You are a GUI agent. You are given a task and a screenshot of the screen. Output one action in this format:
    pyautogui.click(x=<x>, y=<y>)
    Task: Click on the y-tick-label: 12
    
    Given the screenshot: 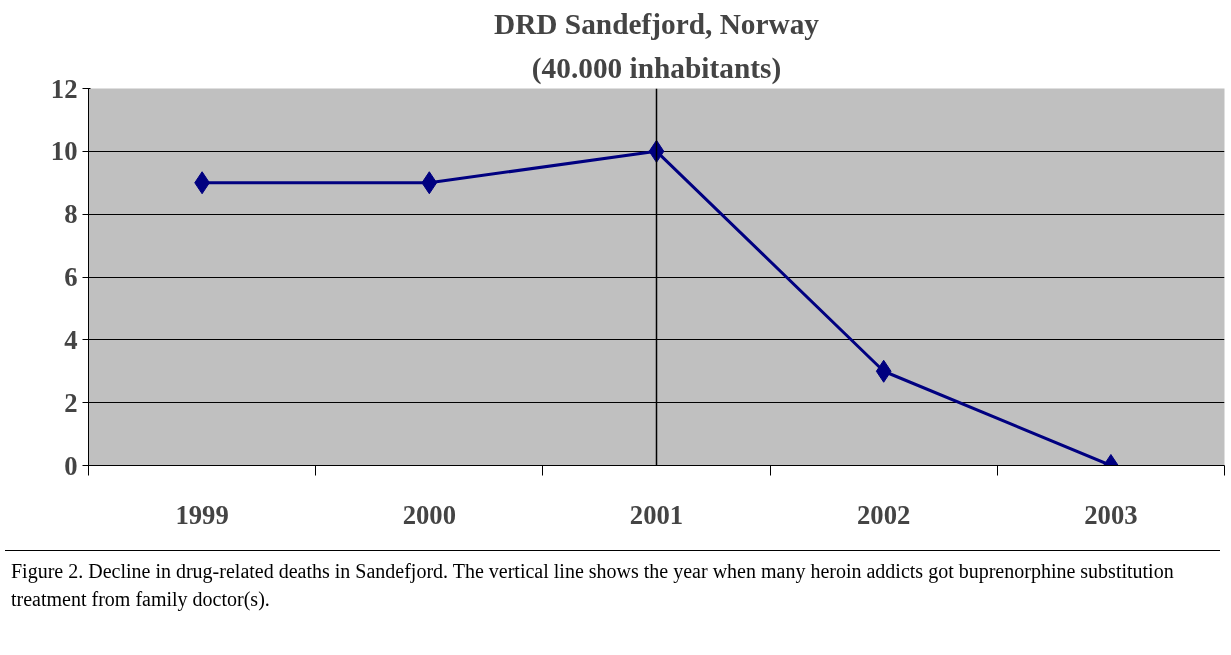 What is the action you would take?
    pyautogui.click(x=64, y=88)
    